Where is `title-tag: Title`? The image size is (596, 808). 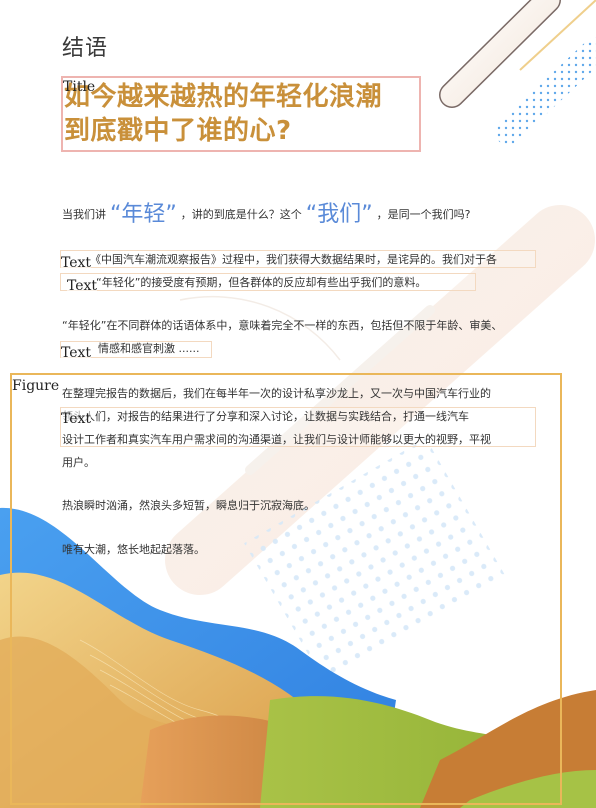
title-tag: Title is located at coordinates (79, 87).